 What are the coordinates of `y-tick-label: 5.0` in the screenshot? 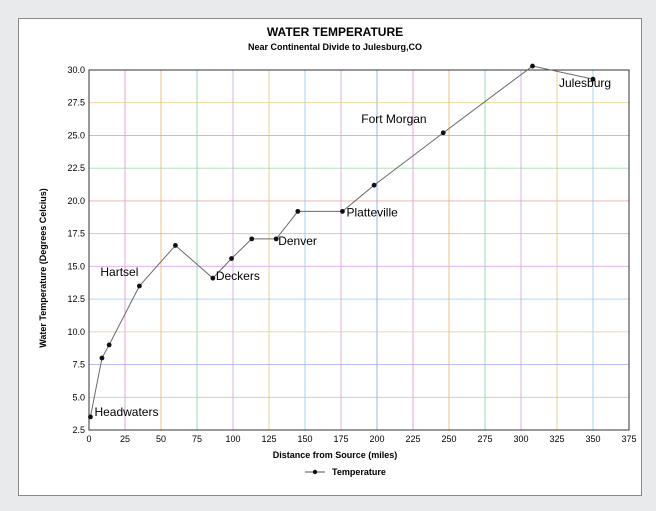 It's located at (78, 397).